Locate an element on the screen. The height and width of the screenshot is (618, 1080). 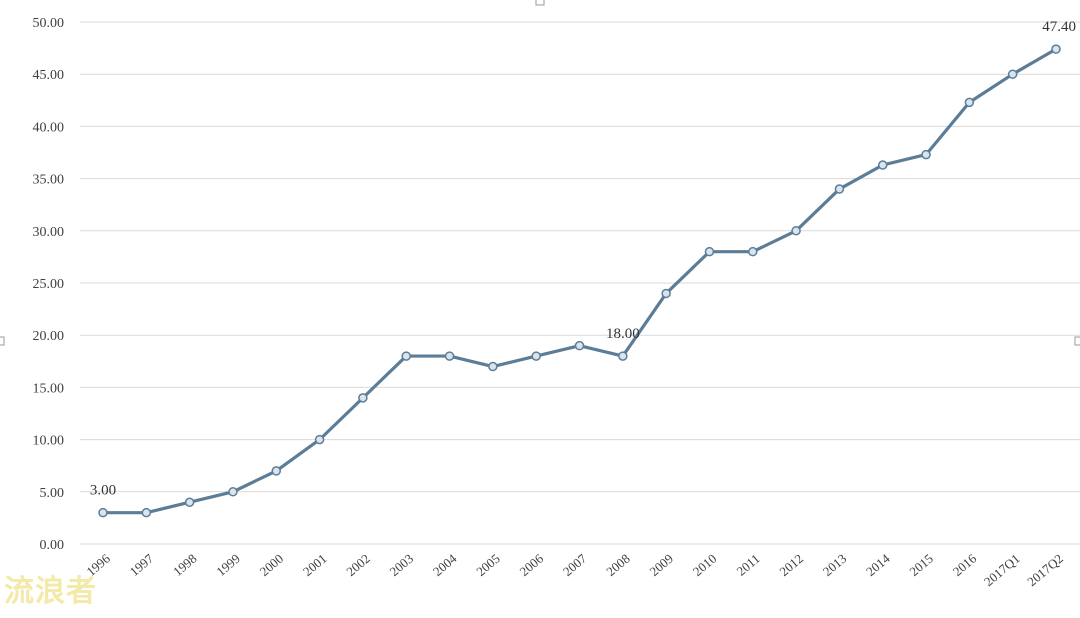
x-tick-label: 2004 is located at coordinates (445, 564).